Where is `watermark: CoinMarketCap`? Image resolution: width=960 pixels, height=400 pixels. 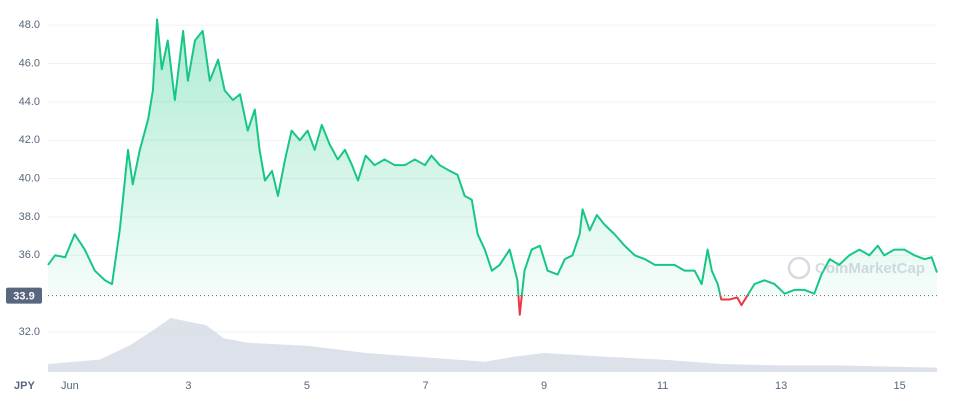 watermark: CoinMarketCap is located at coordinates (870, 268).